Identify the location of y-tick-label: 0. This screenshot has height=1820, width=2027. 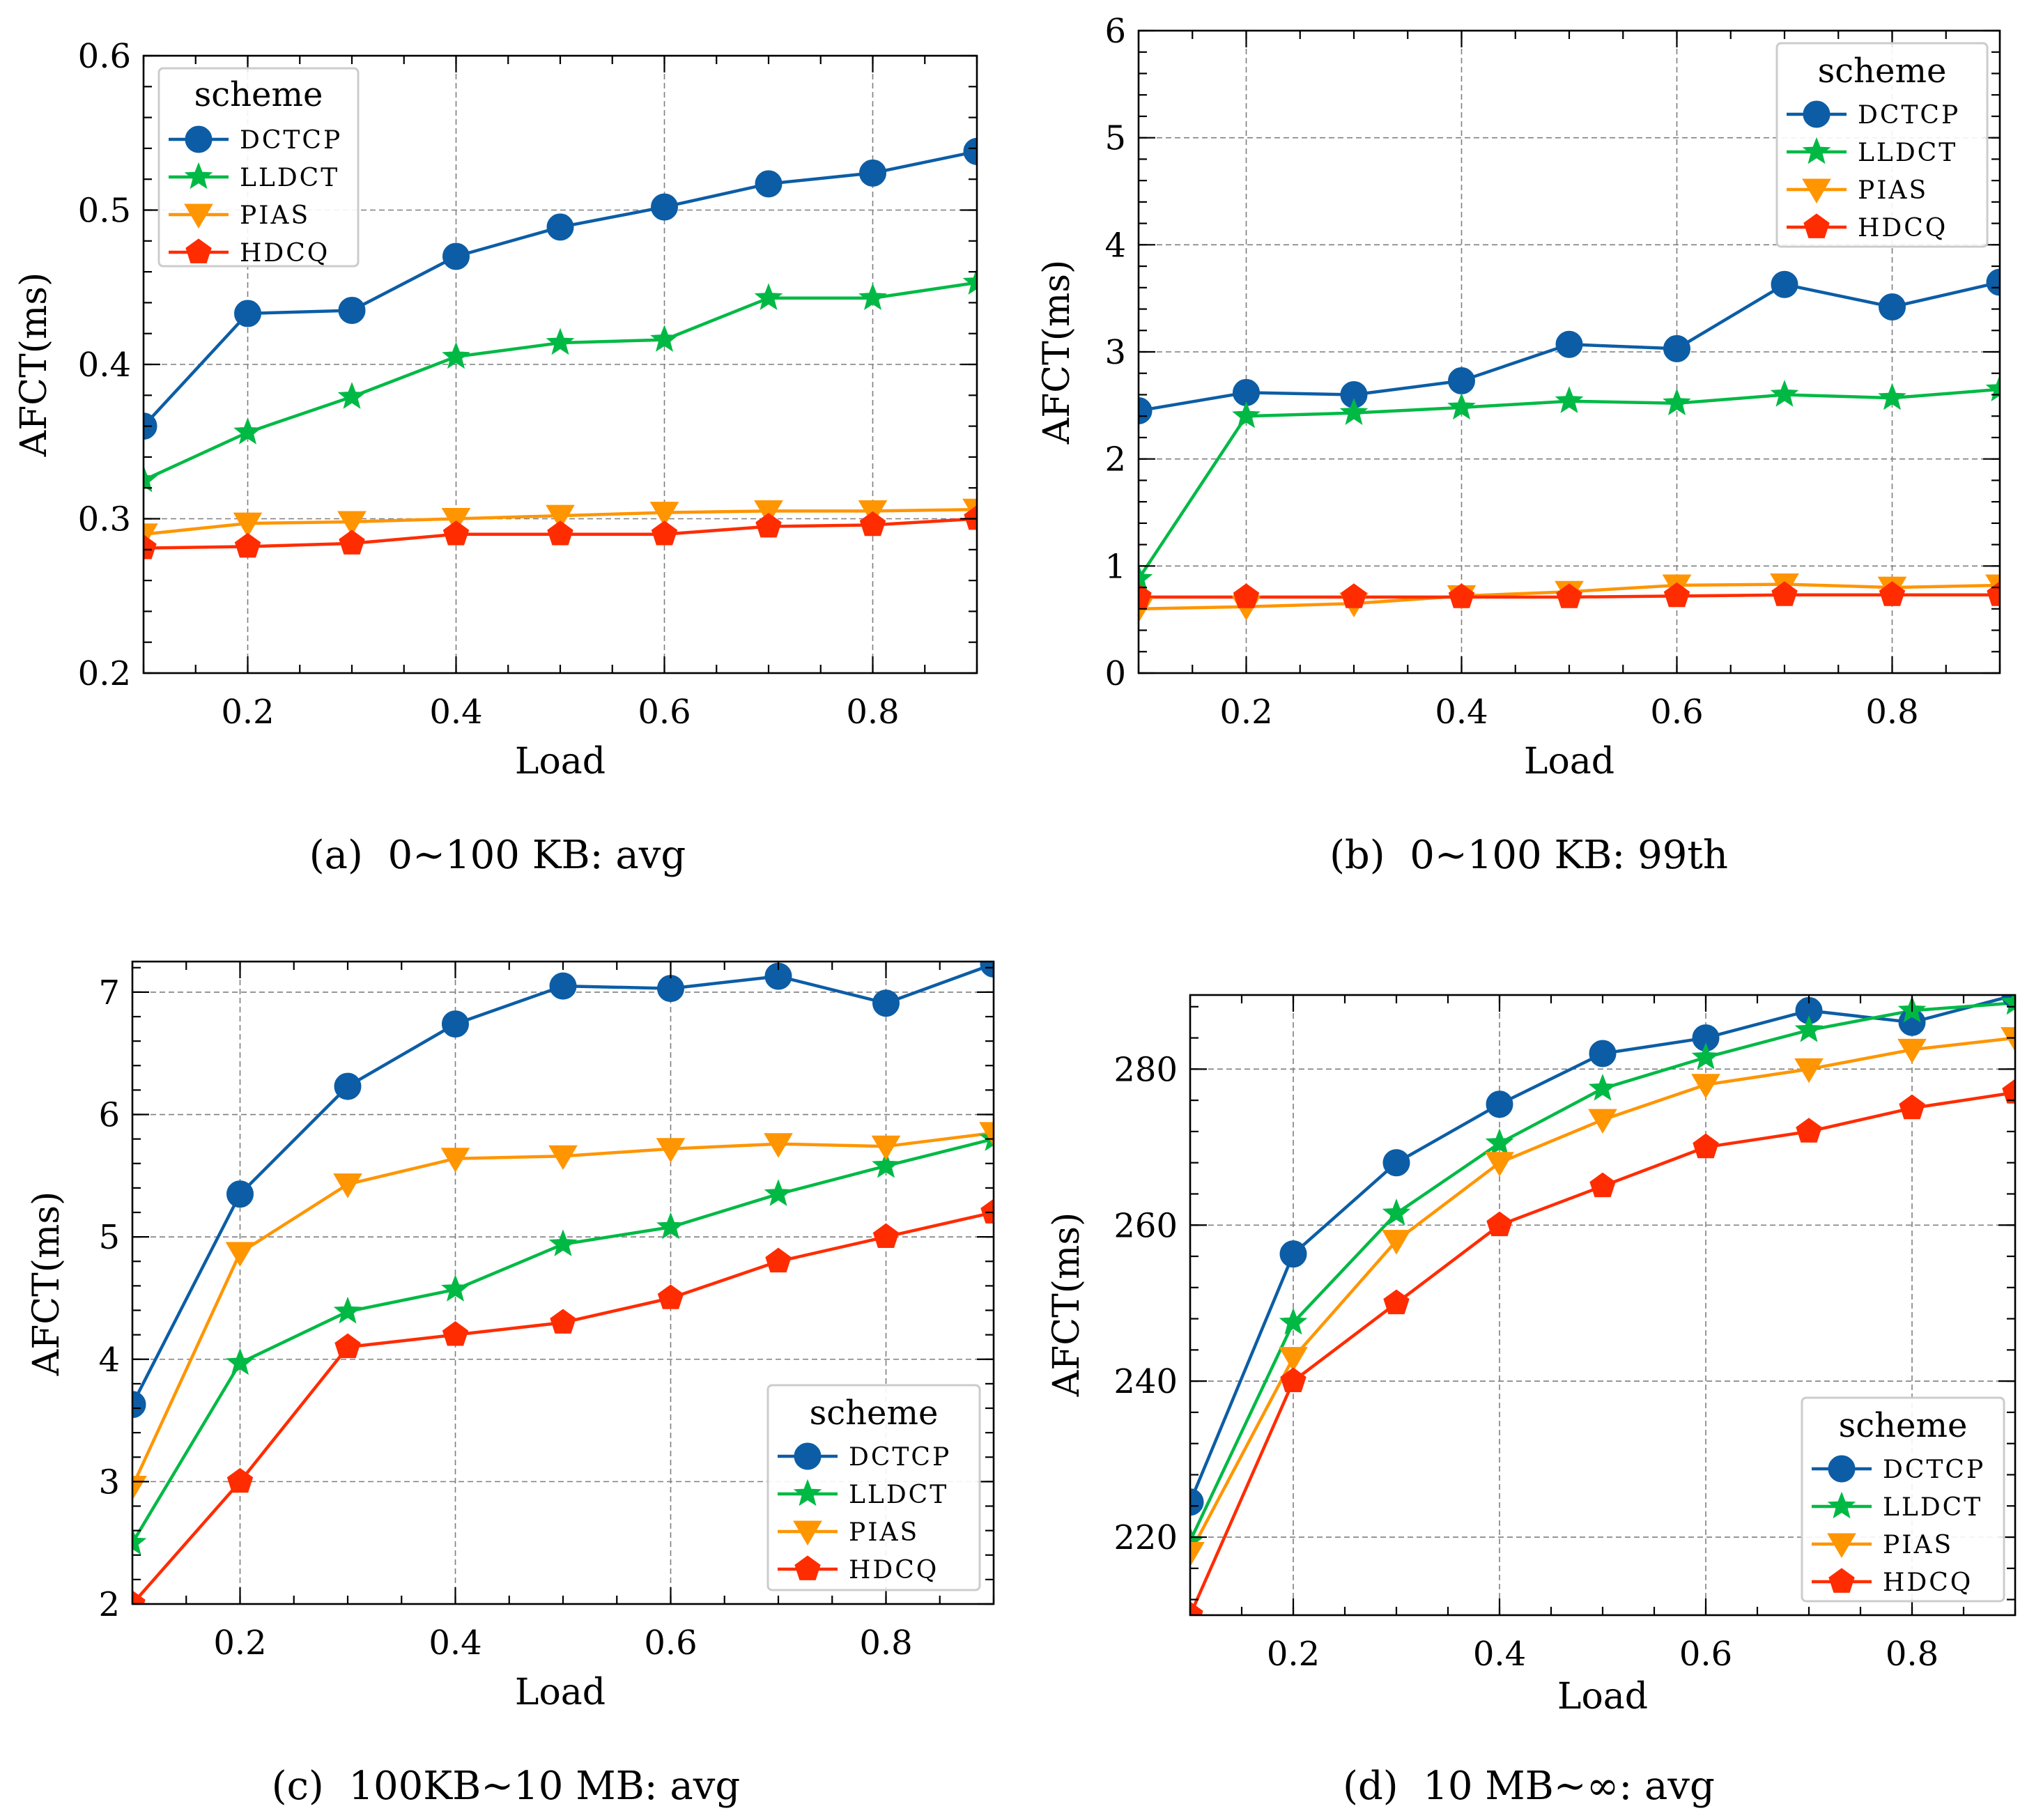
(1115, 674).